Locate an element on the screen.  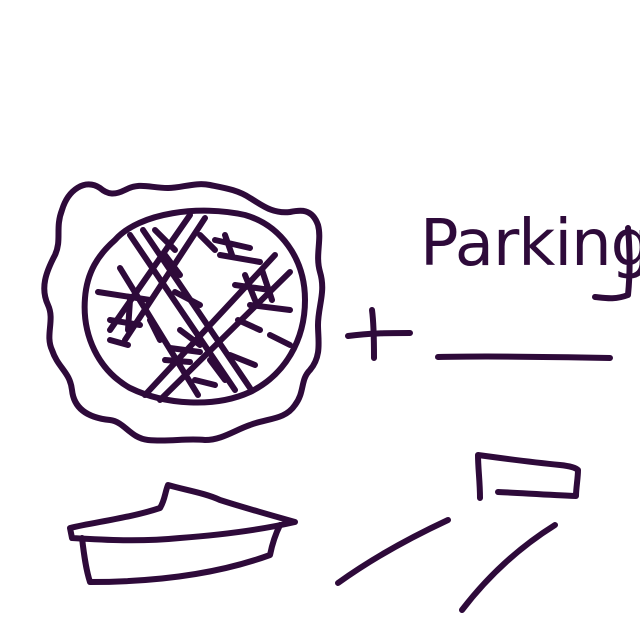
pie-filling-outline is located at coordinates (194, 306).